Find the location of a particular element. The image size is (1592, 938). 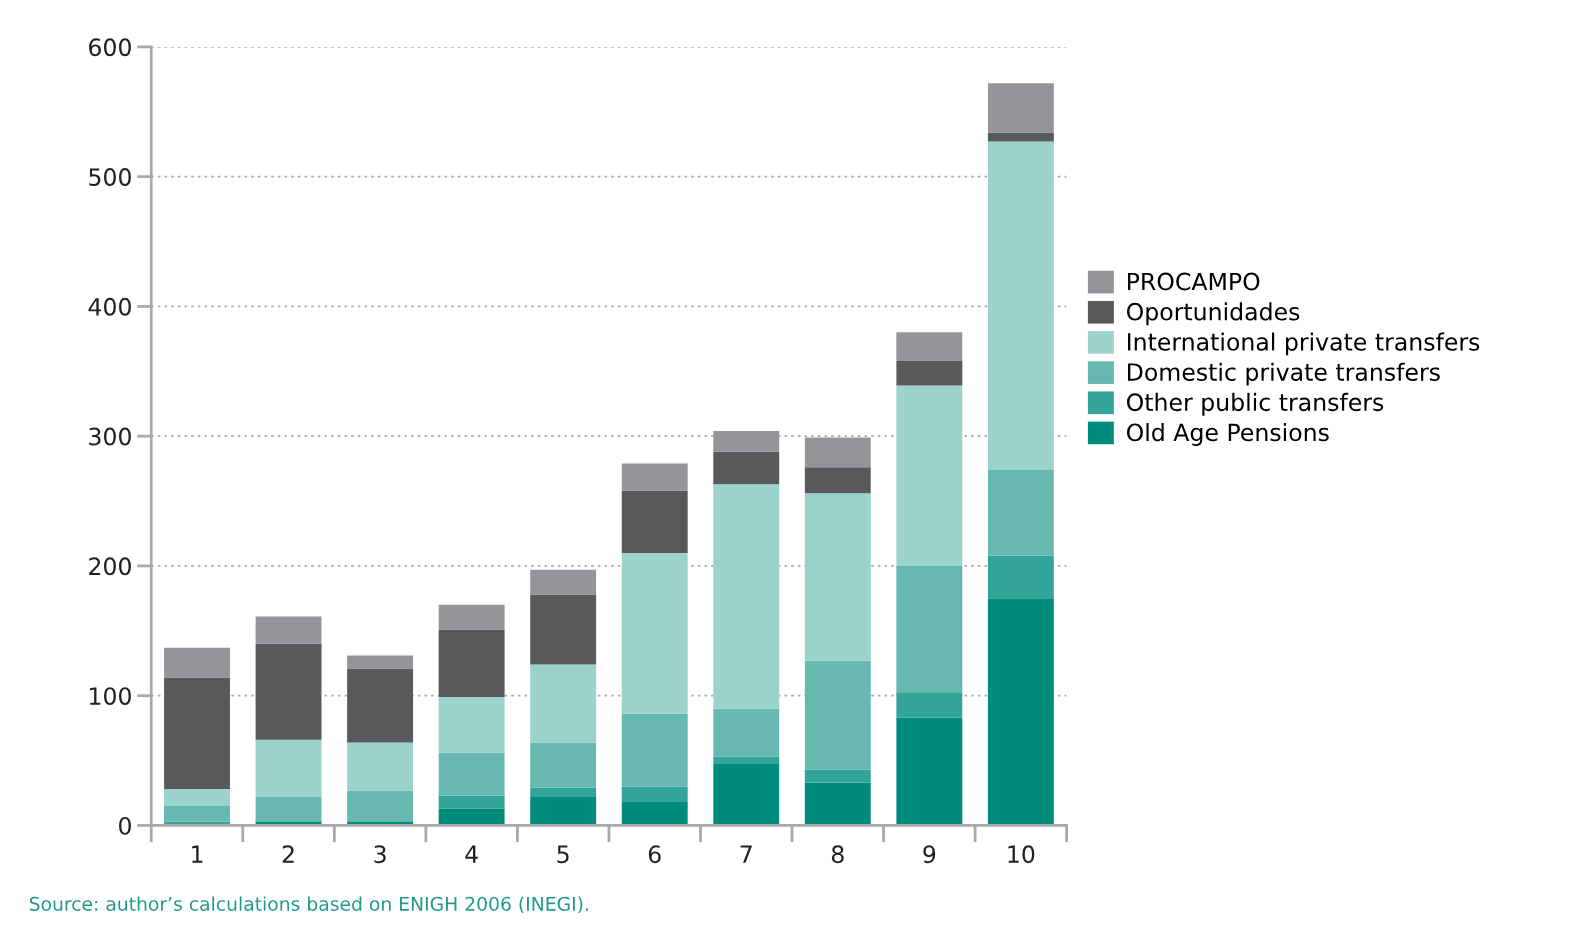

y-tick-label: 500 is located at coordinates (110, 177).